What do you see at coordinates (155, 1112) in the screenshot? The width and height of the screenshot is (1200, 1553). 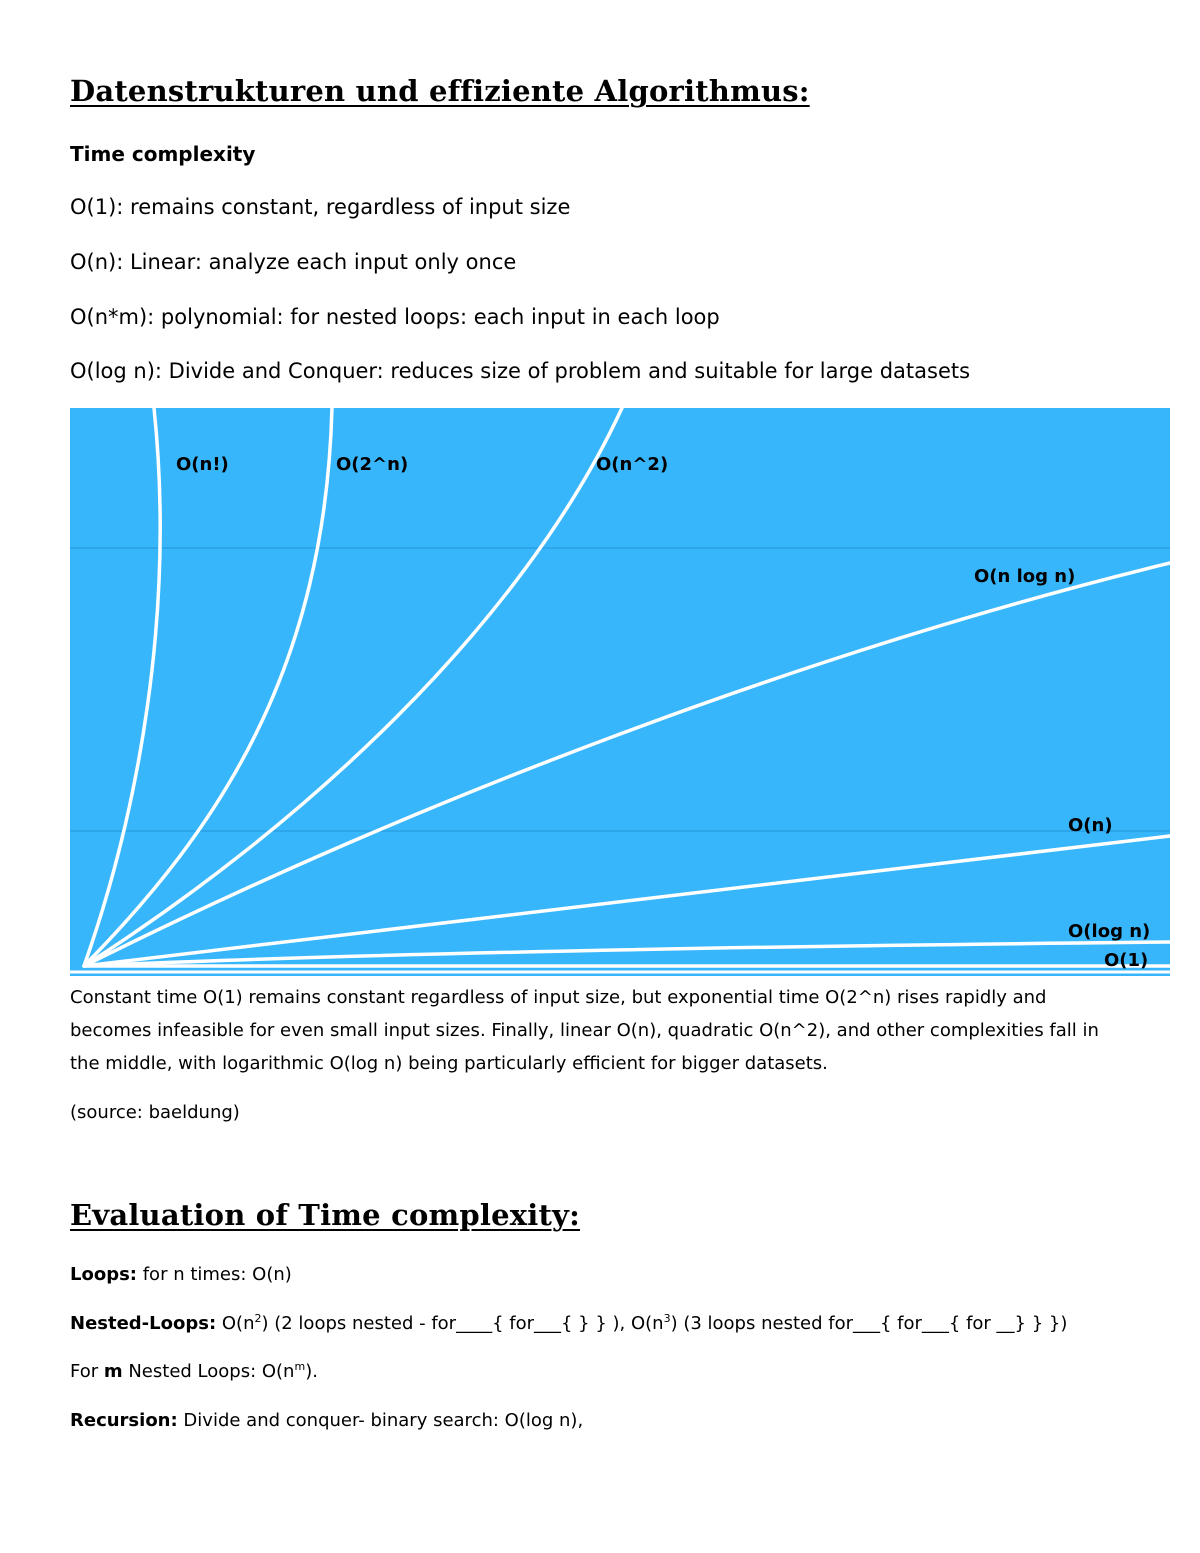 I see `source-note: (source: baeldung)` at bounding box center [155, 1112].